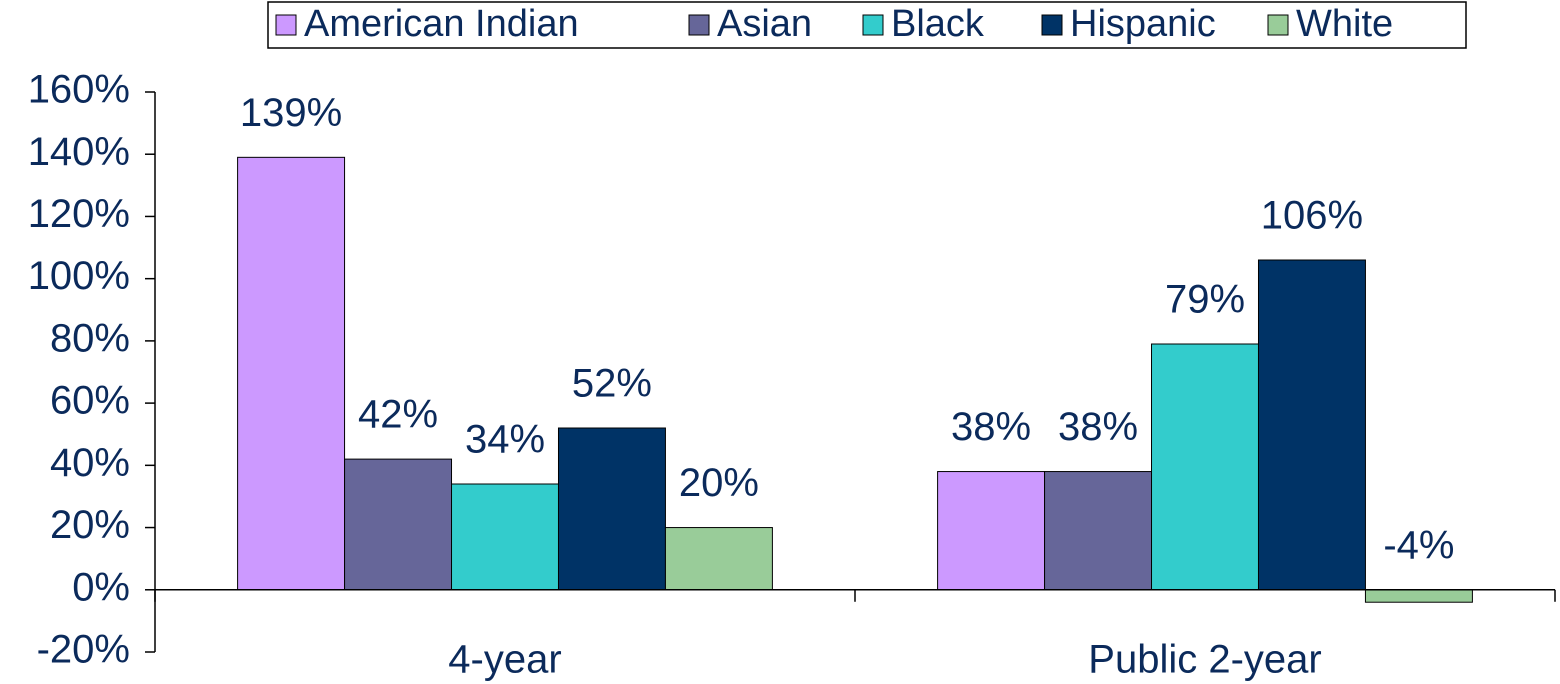 This screenshot has height=684, width=1560. What do you see at coordinates (719, 483) in the screenshot?
I see `data-label: 20%` at bounding box center [719, 483].